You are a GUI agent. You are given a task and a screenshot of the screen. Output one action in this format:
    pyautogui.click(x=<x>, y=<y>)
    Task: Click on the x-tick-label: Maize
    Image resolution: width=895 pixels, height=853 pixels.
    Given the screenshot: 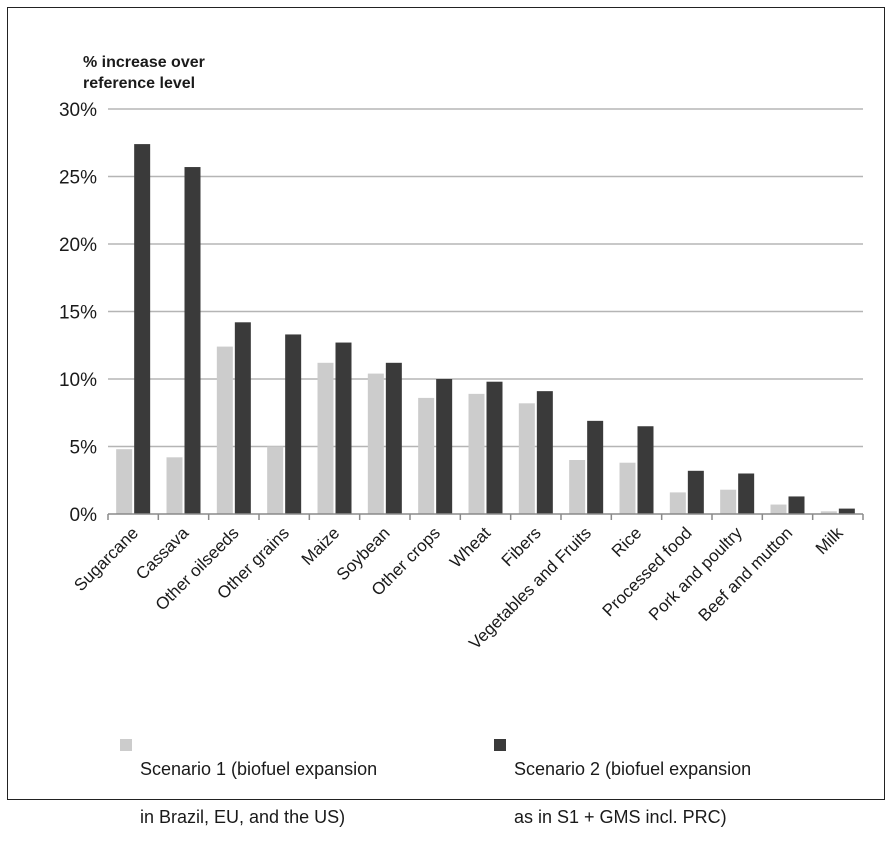 What is the action you would take?
    pyautogui.click(x=321, y=546)
    